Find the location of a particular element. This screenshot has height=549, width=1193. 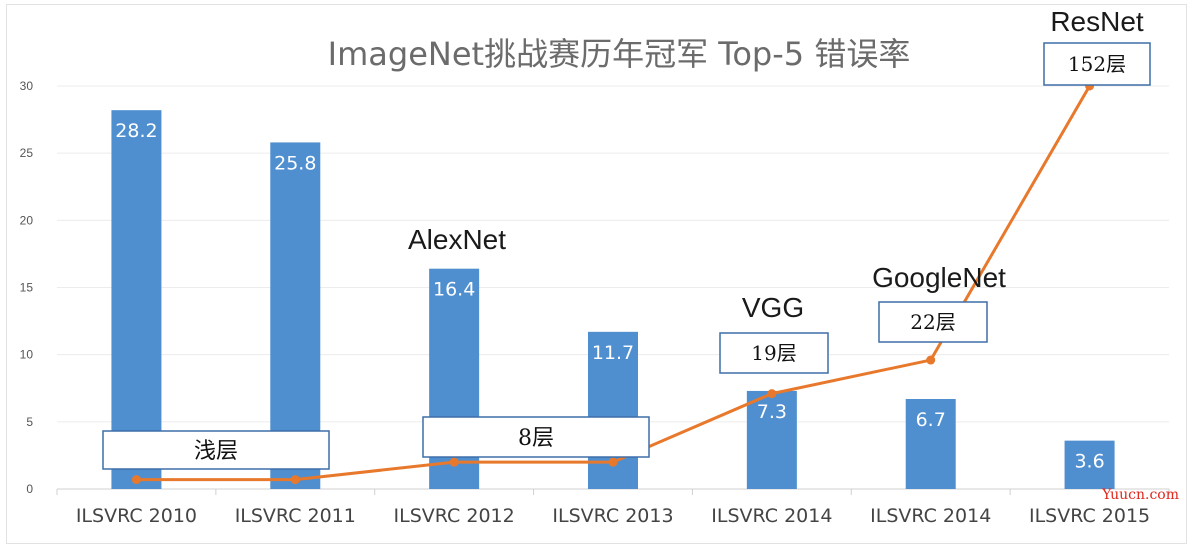

bar-value-label: 7.3 is located at coordinates (772, 412).